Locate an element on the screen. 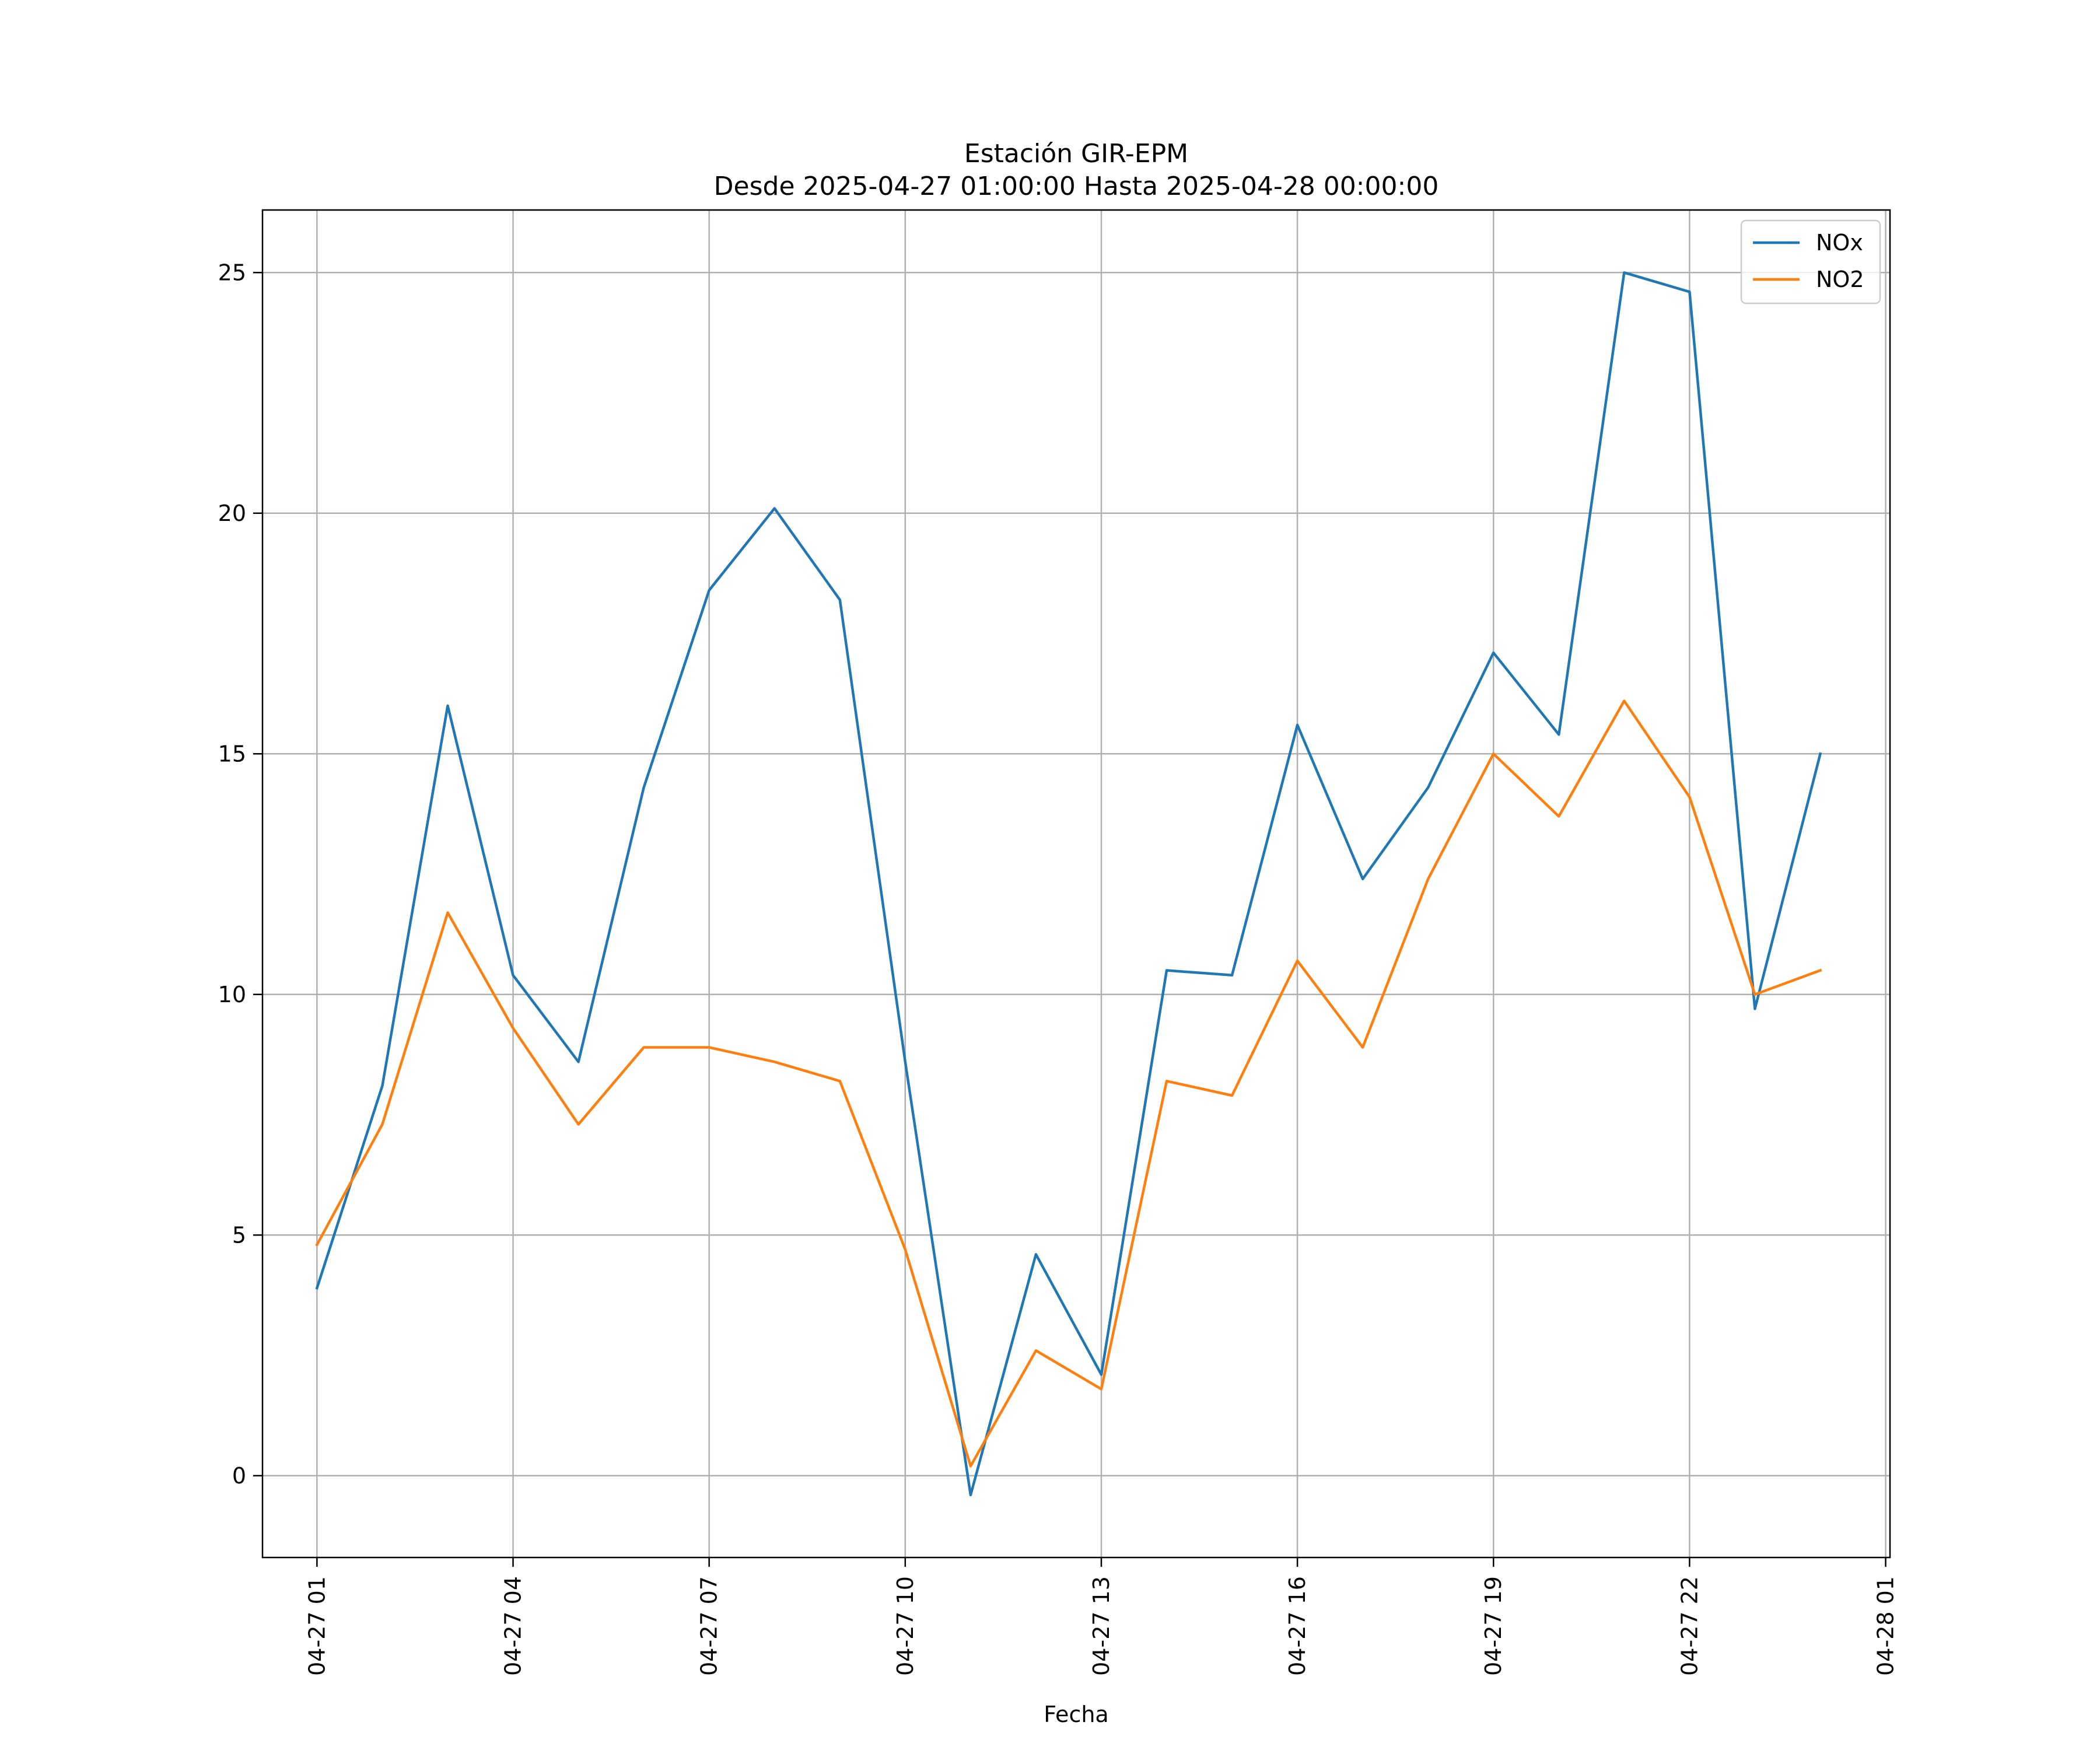 The image size is (2100, 1750). y-tick-label: 0 is located at coordinates (239, 1476).